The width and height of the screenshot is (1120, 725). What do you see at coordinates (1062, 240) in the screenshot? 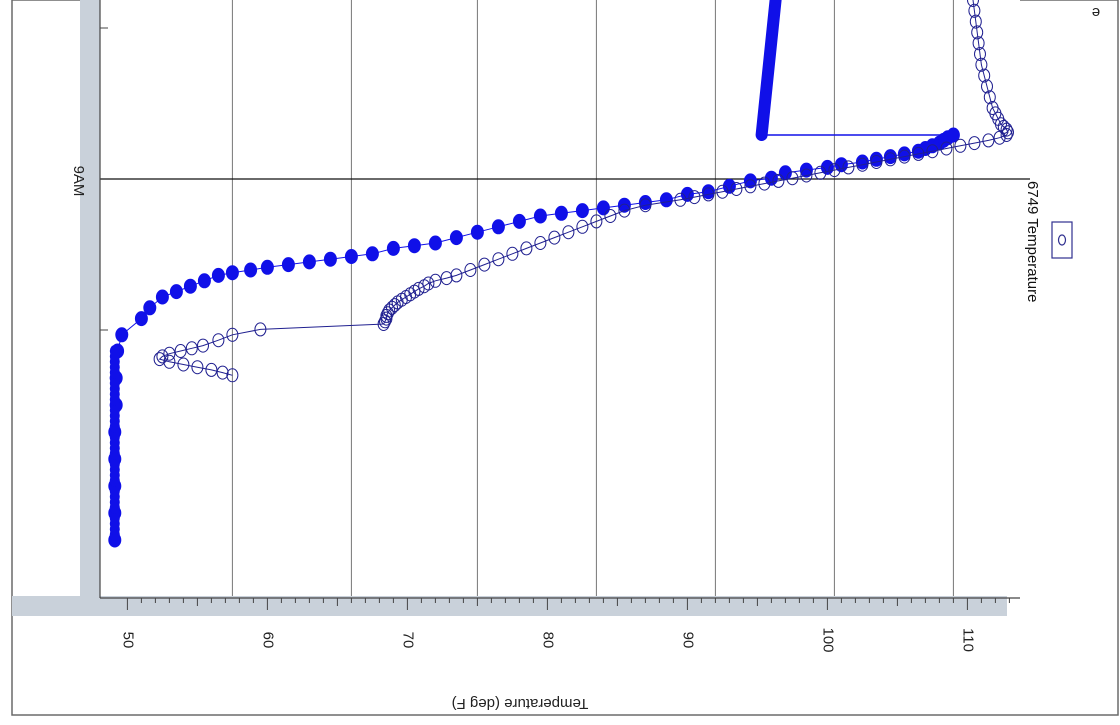
I see `legend-marker` at bounding box center [1062, 240].